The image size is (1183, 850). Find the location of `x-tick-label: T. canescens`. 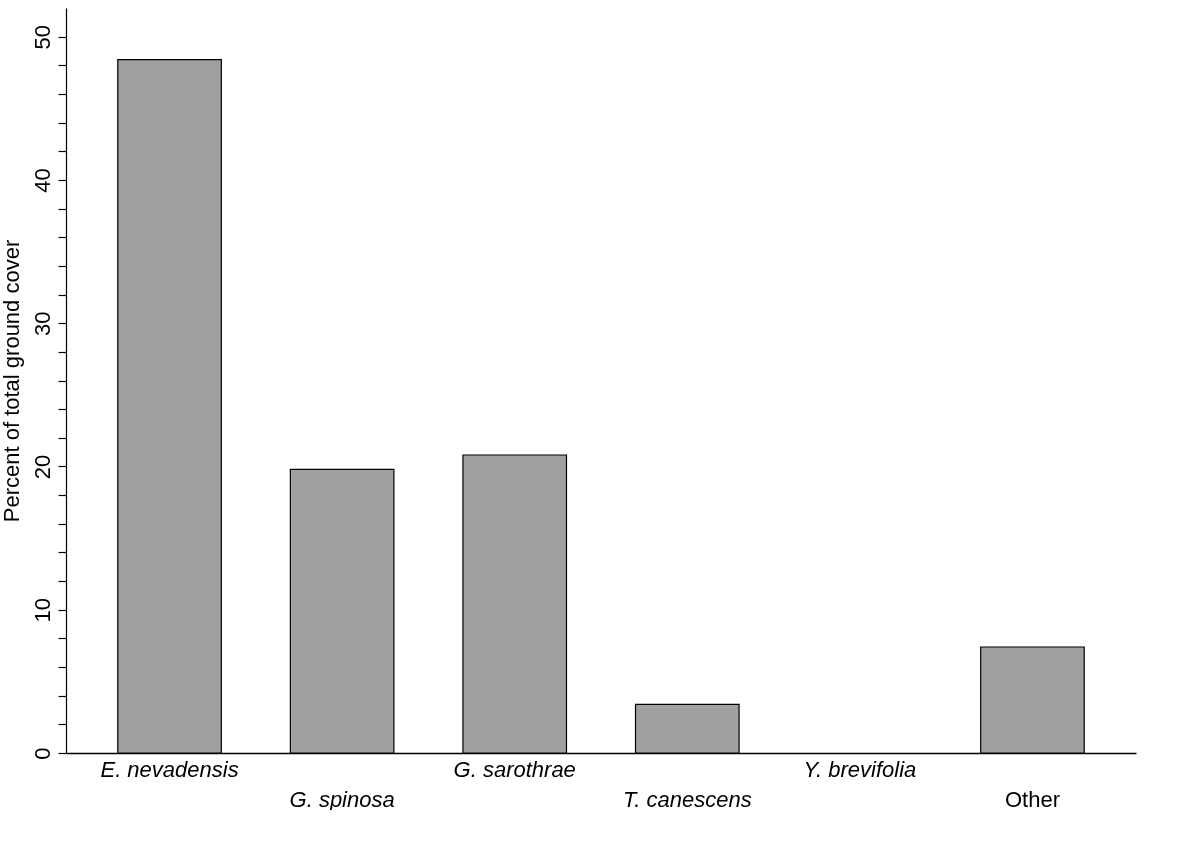

x-tick-label: T. canescens is located at coordinates (687, 799).